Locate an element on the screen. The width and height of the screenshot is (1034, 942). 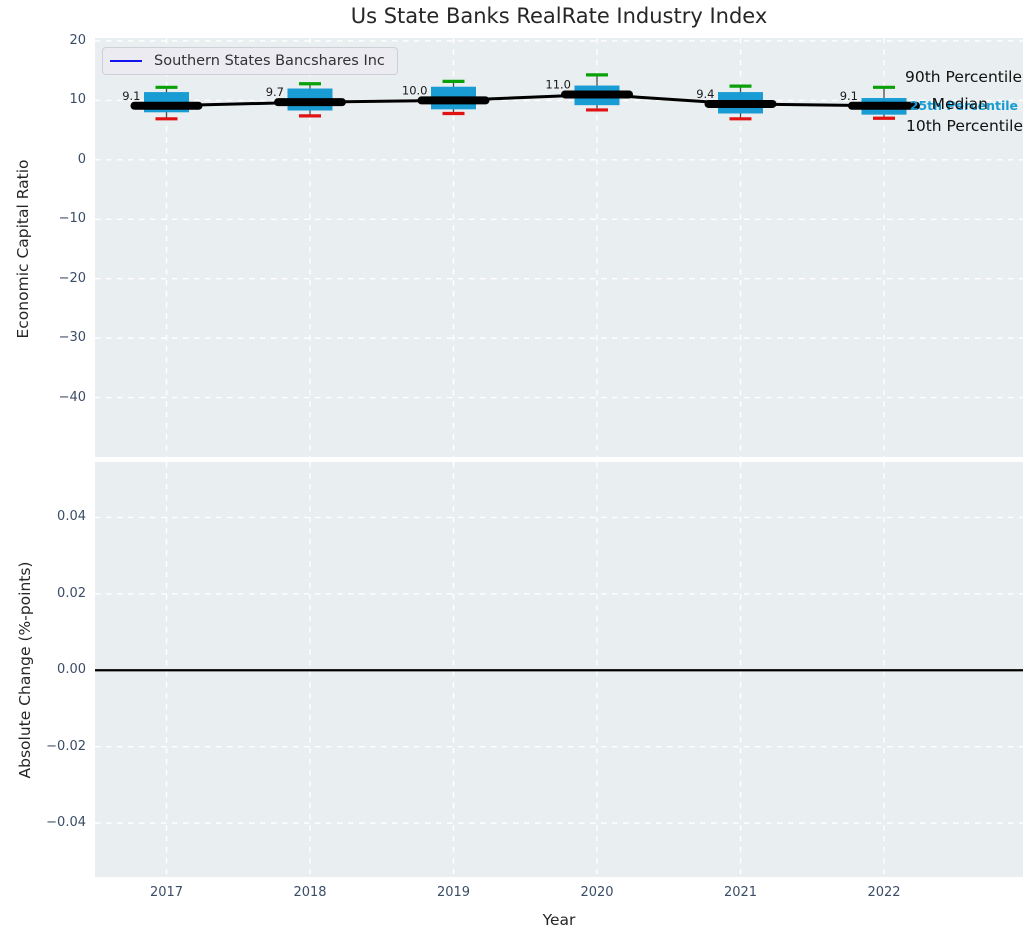
x-tick-label-2022: 2022 is located at coordinates (884, 892).